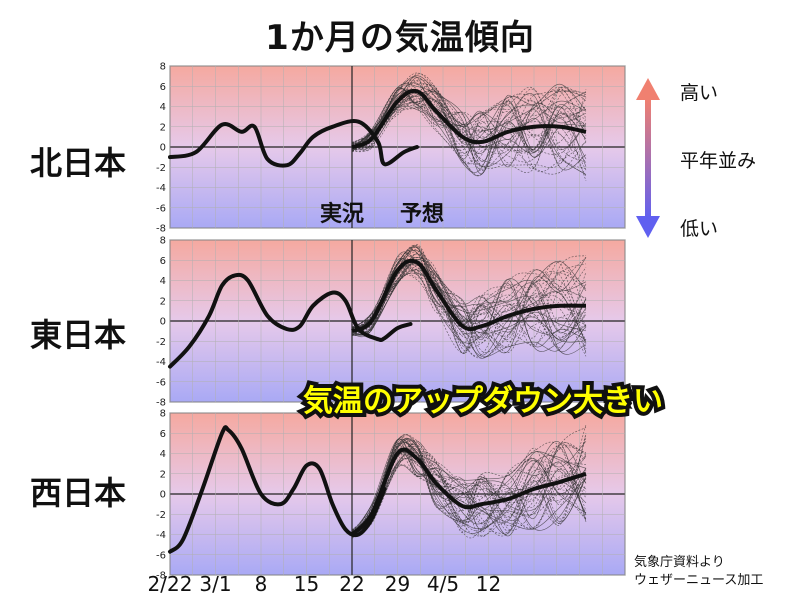 The width and height of the screenshot is (800, 600). Describe the element at coordinates (78, 335) in the screenshot. I see `region-label-east: 東日本` at that location.